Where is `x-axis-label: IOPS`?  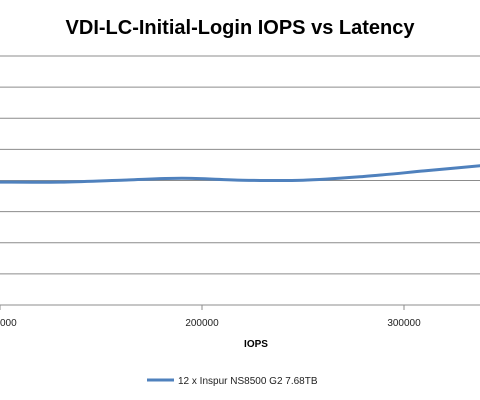
x-axis-label: IOPS is located at coordinates (256, 344).